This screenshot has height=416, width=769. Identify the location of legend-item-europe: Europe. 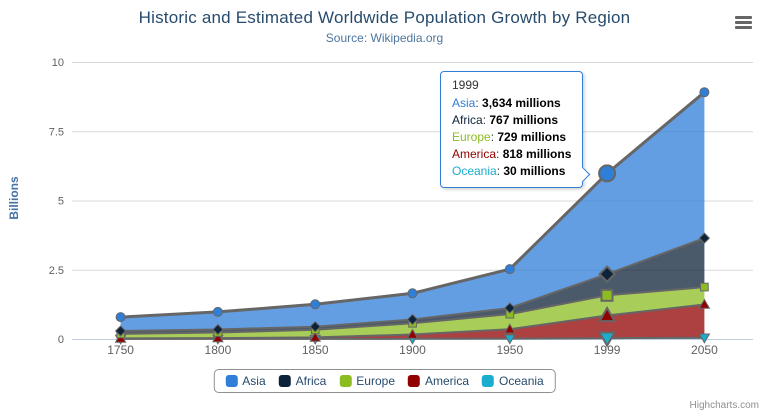
(367, 381).